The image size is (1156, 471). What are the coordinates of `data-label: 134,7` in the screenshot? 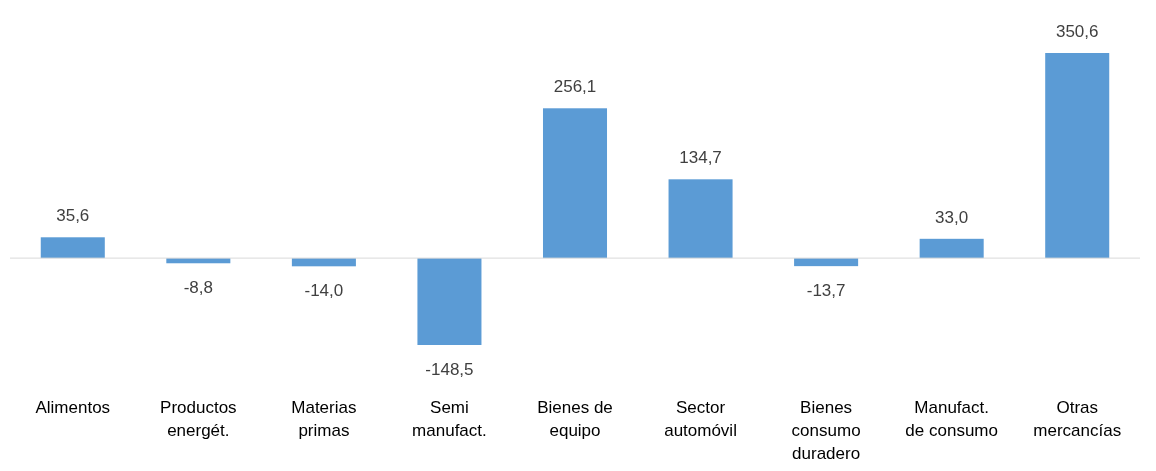 It's located at (700, 158).